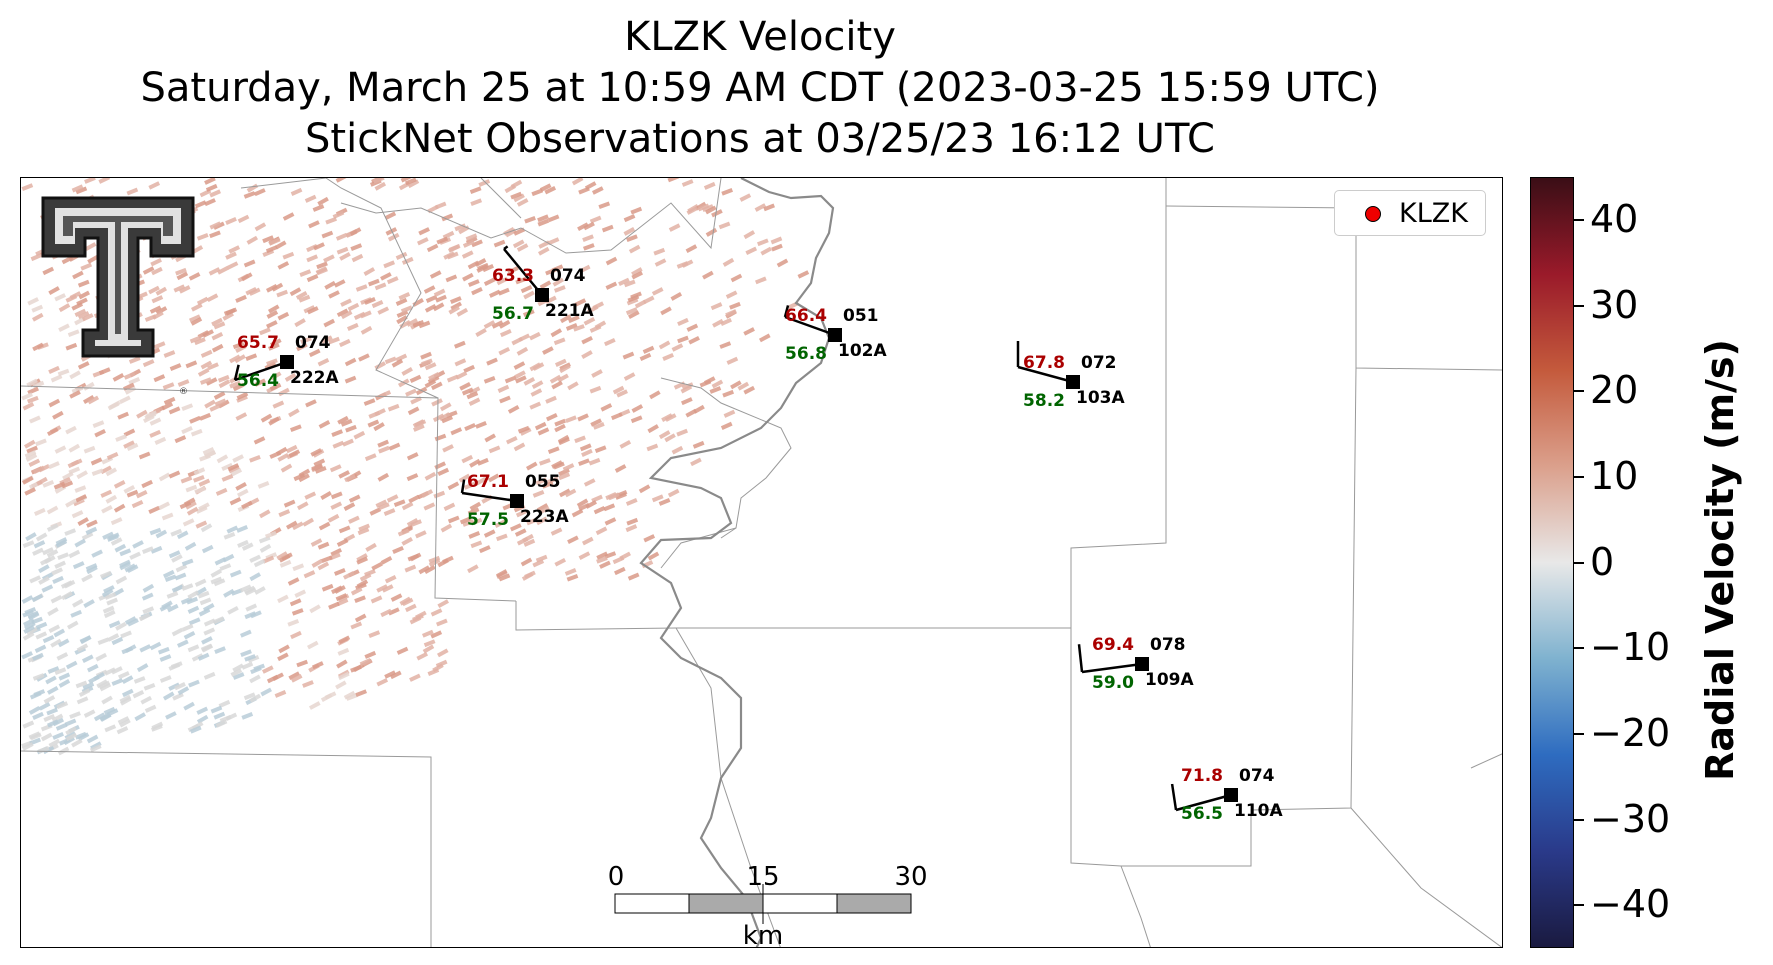  What do you see at coordinates (258, 343) in the screenshot?
I see `station-temp: 65.7` at bounding box center [258, 343].